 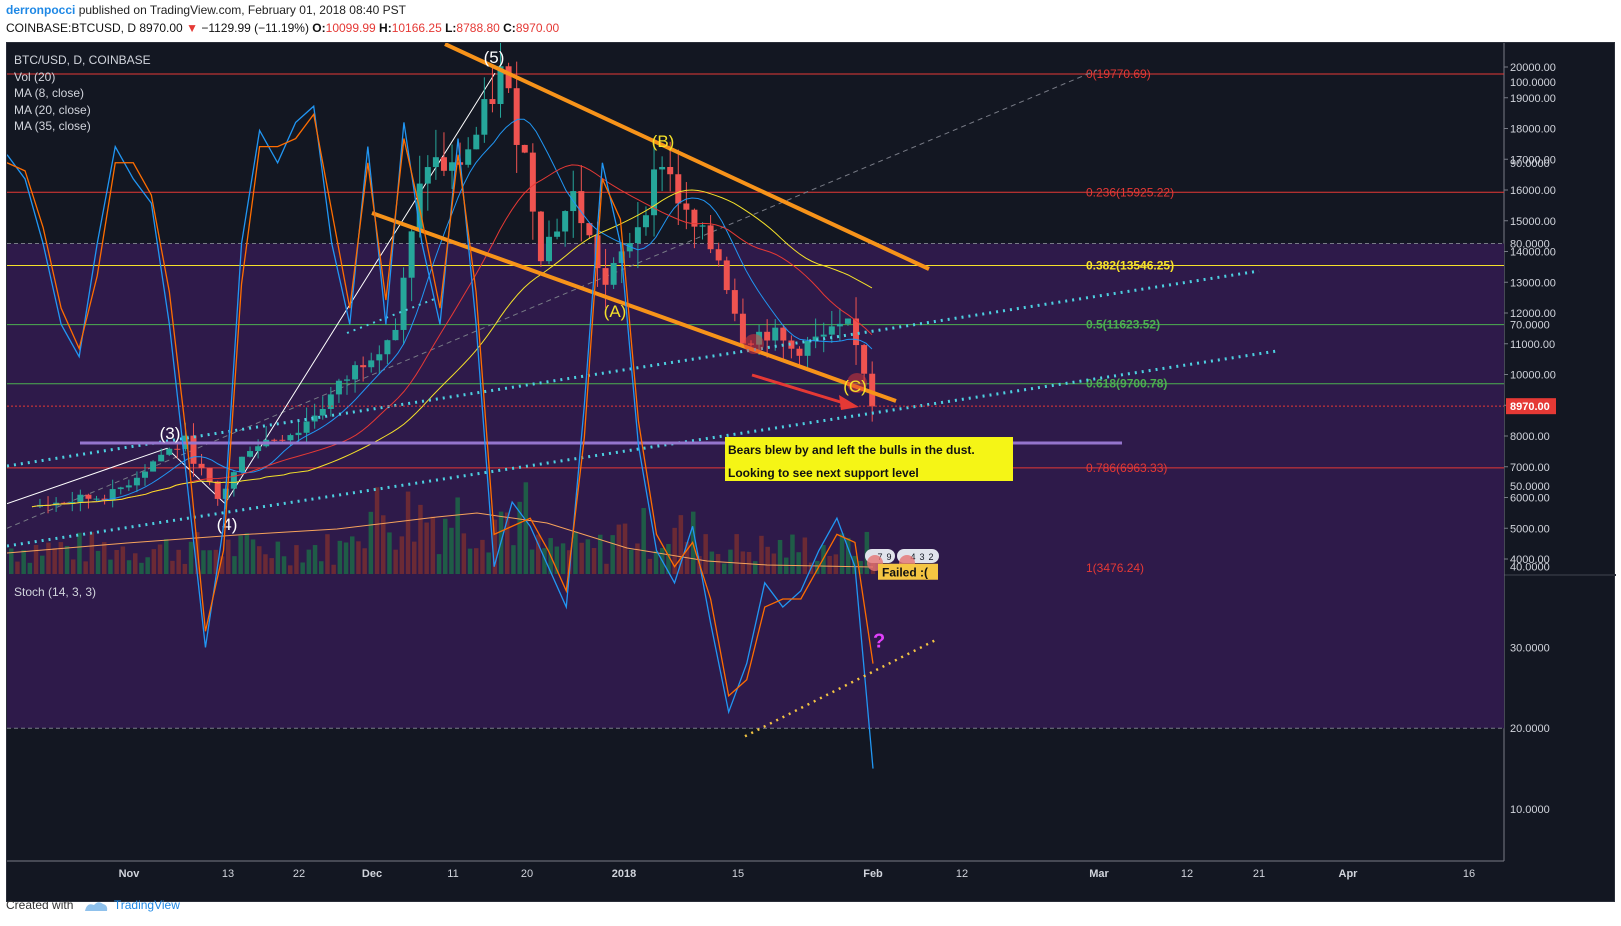 I want to click on price-tick-label: 12000.00, so click(x=1533, y=314).